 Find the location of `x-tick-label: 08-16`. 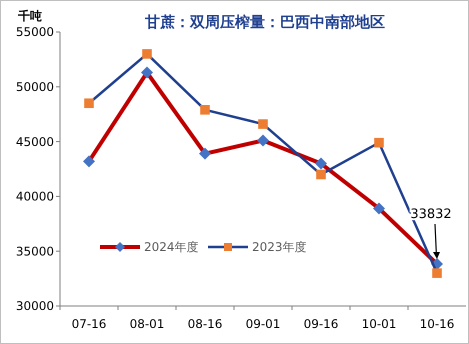

x-tick-label: 08-16 is located at coordinates (205, 324).